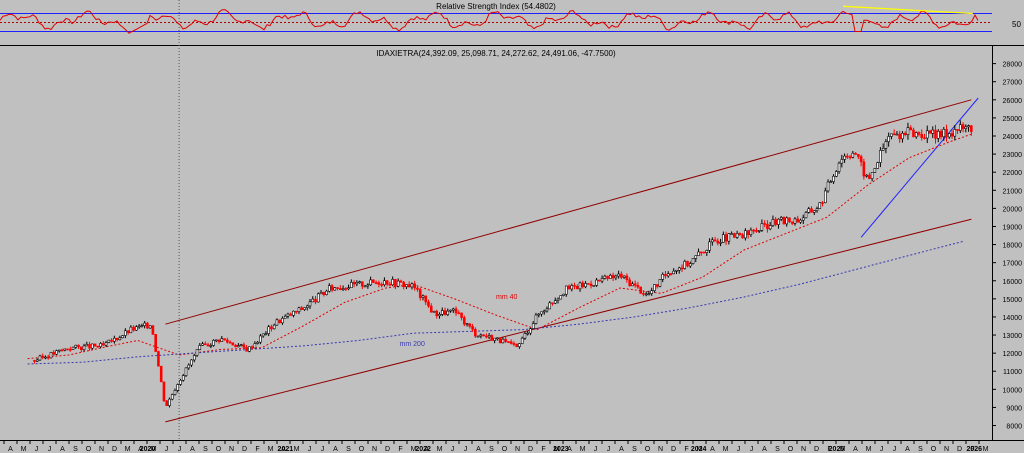 The width and height of the screenshot is (1024, 453). I want to click on y-tick-label: 23000, so click(1013, 155).